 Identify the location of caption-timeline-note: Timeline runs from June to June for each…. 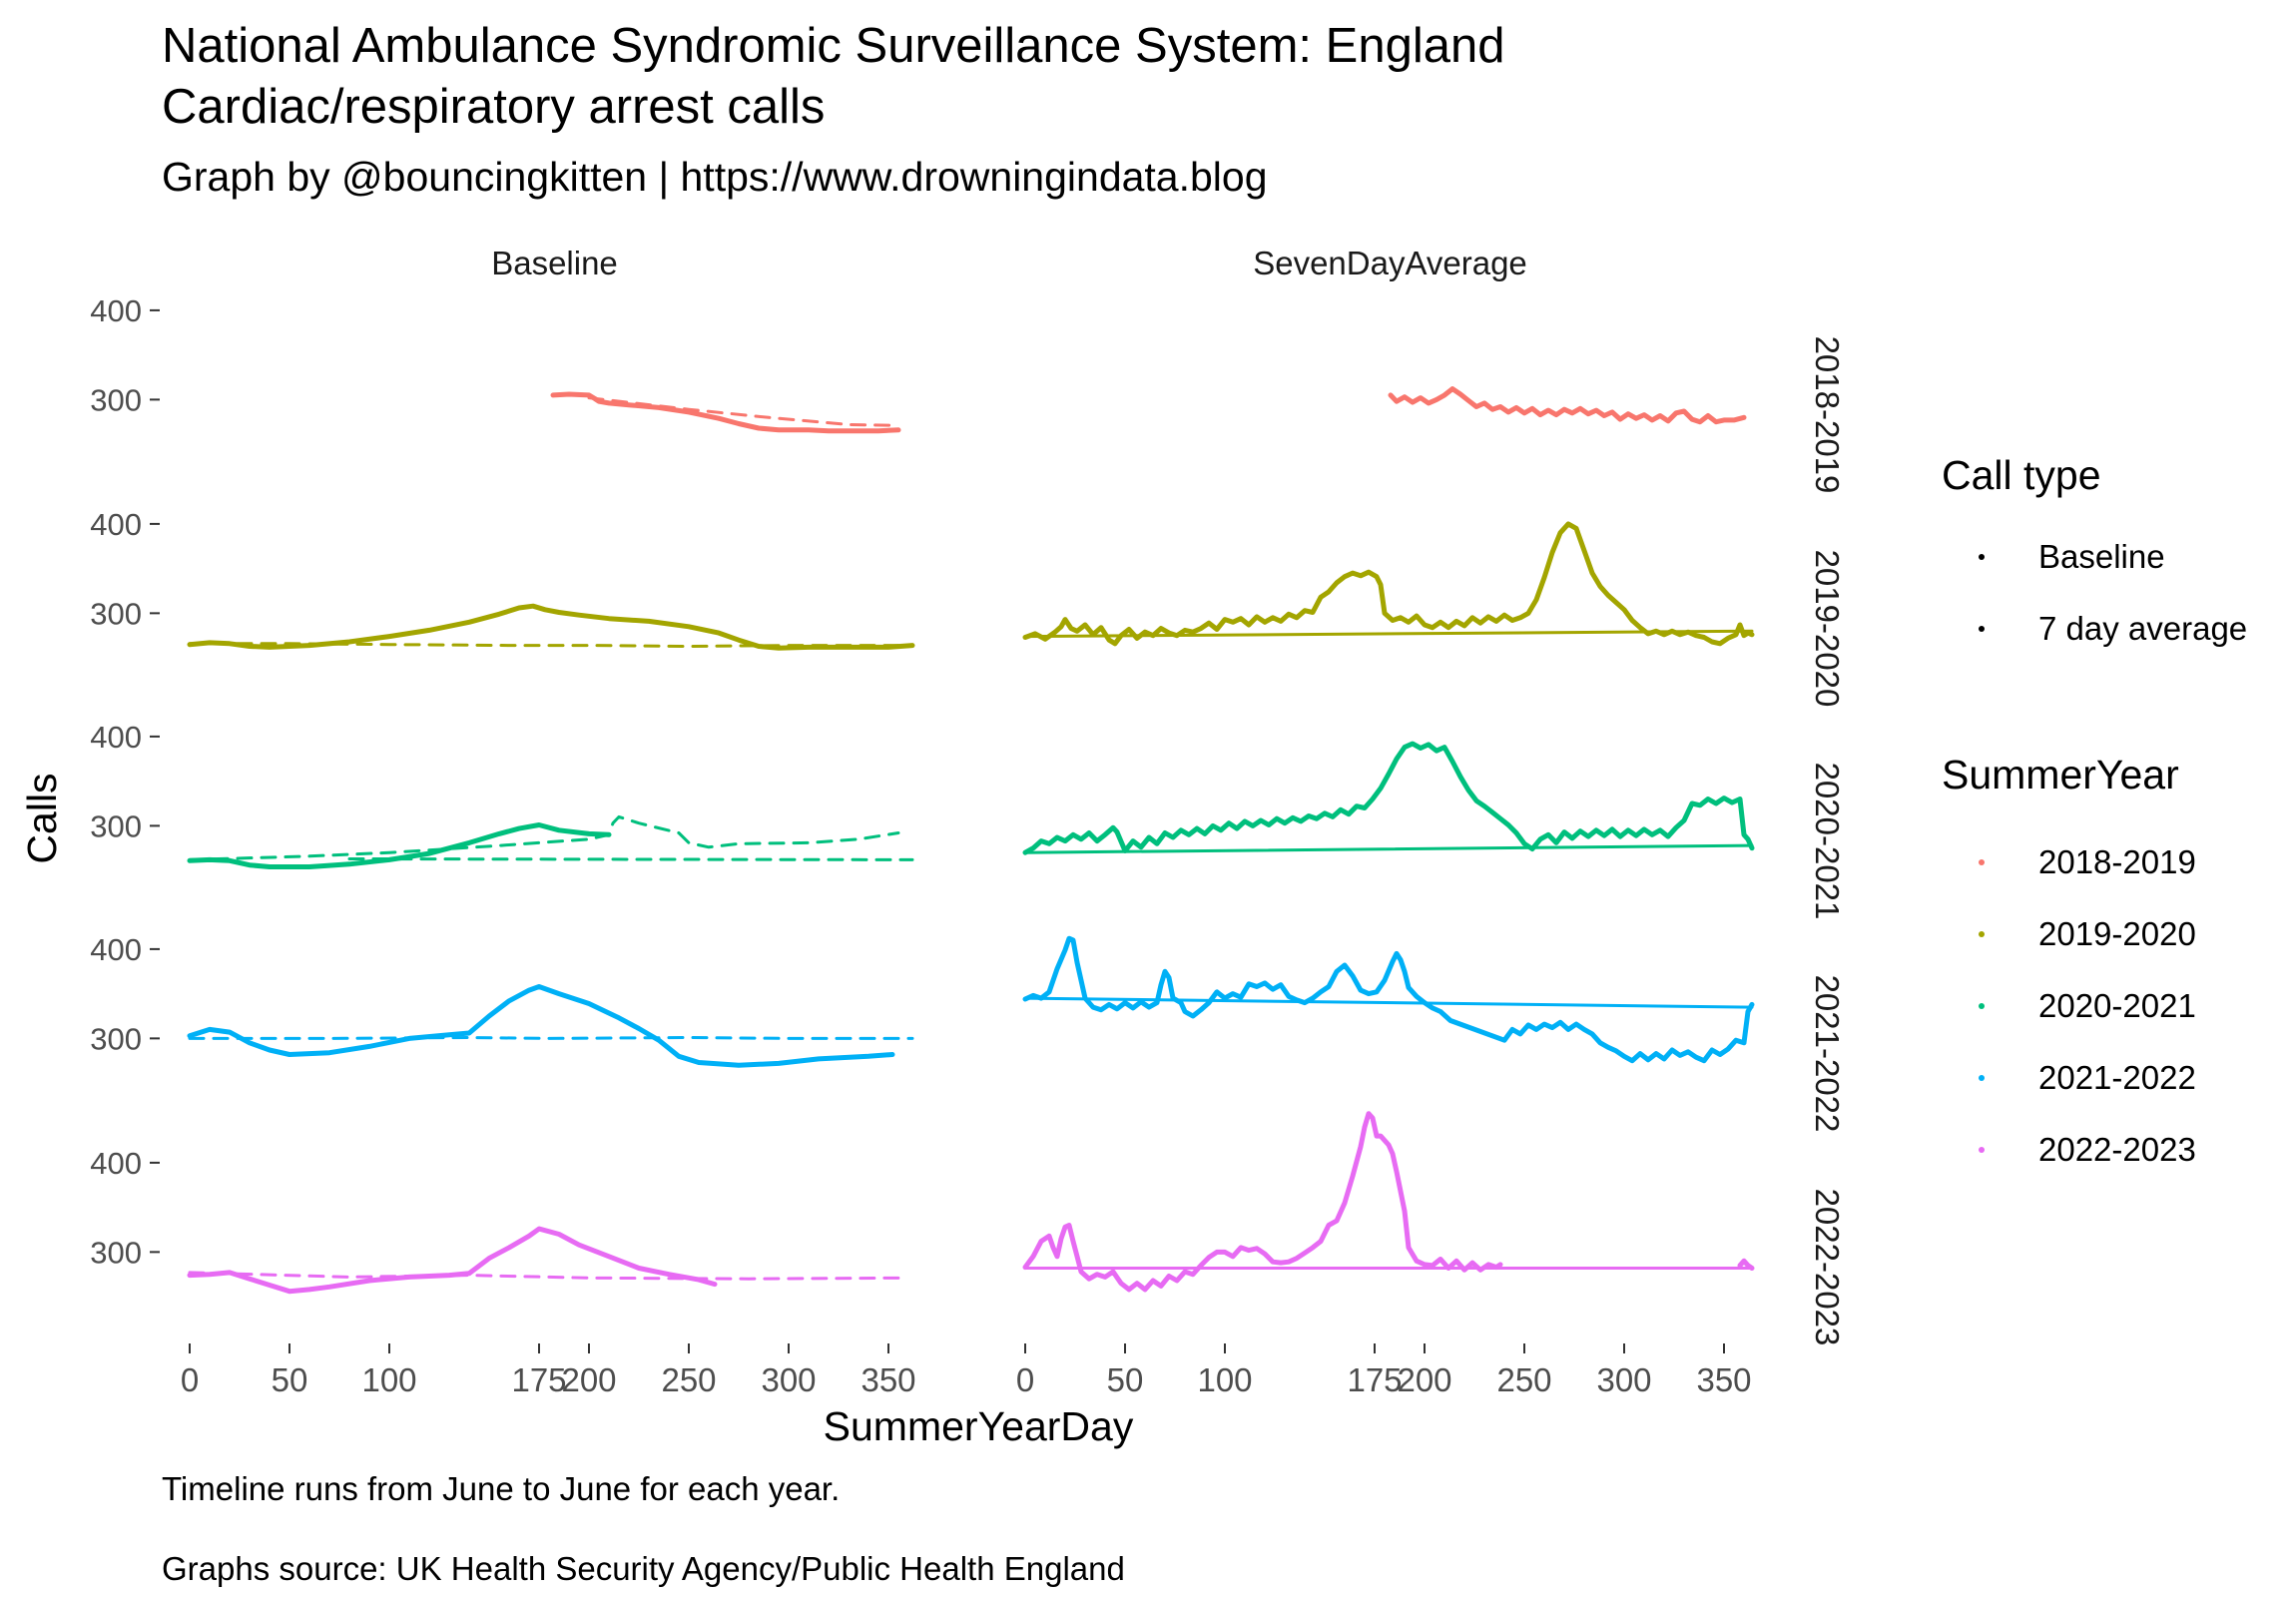
(502, 1488).